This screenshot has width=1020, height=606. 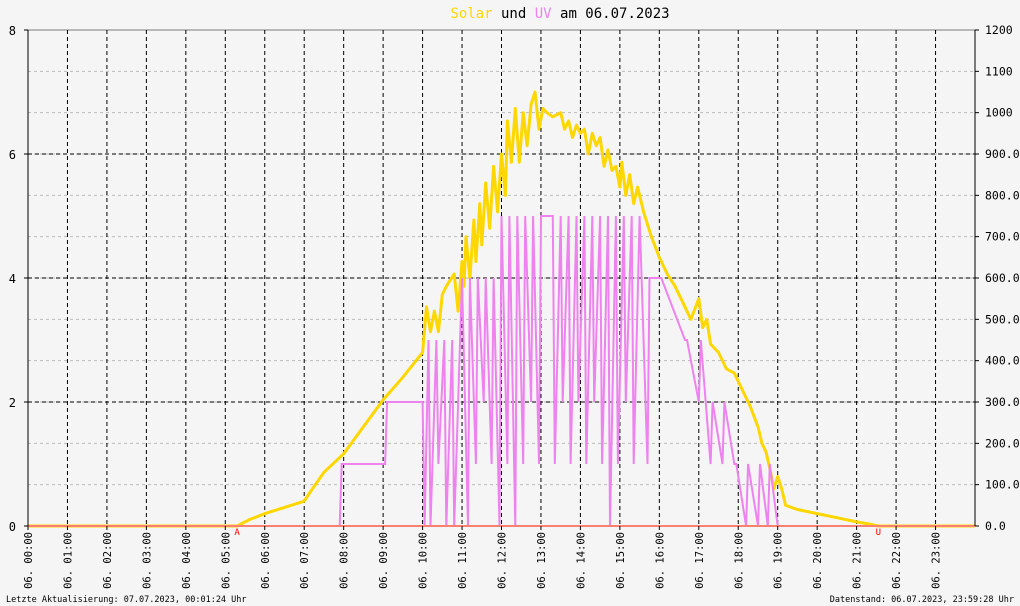 I want to click on right-tick-label: 100.0, so click(x=1002, y=485).